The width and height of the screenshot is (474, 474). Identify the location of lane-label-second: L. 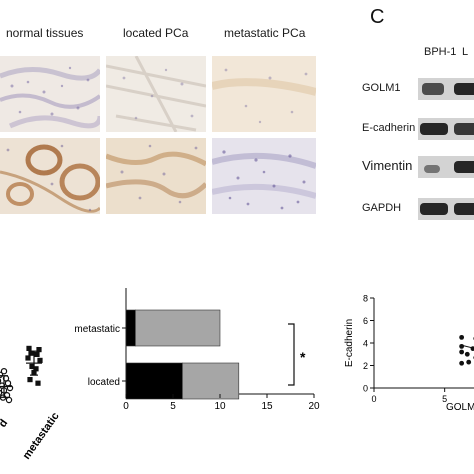
(465, 52).